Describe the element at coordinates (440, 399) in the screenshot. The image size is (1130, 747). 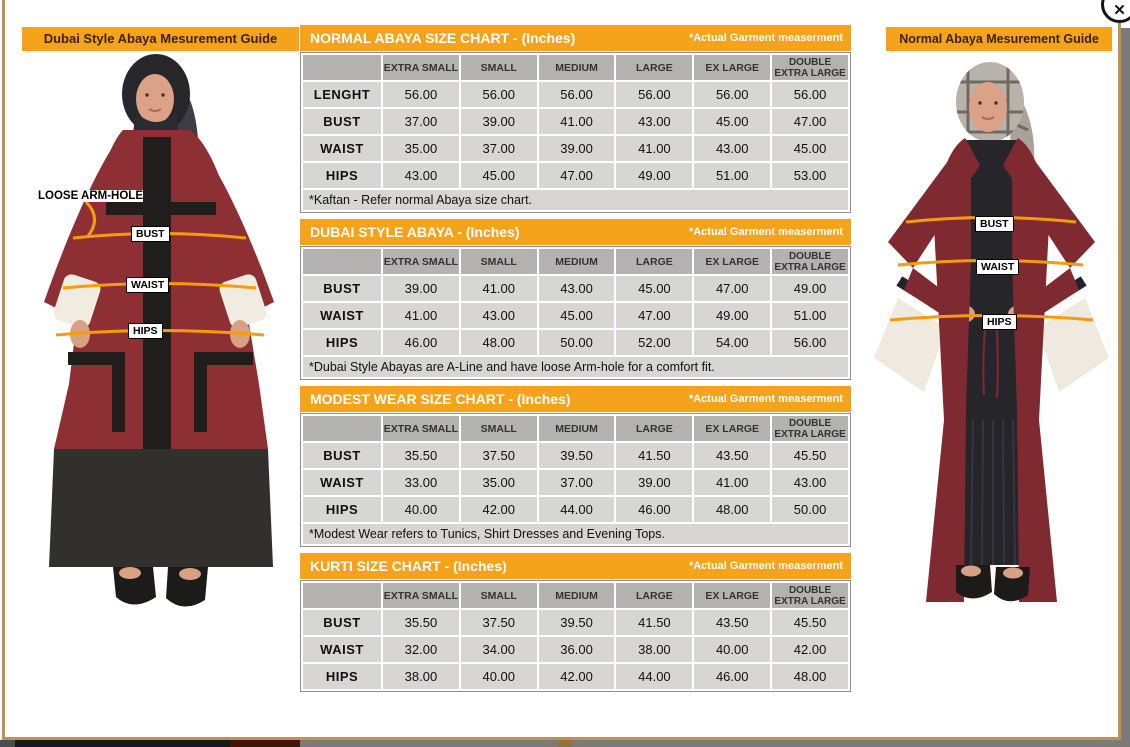
I see `chart-title: MODEST WEAR SIZE CHART - (Inches)` at that location.